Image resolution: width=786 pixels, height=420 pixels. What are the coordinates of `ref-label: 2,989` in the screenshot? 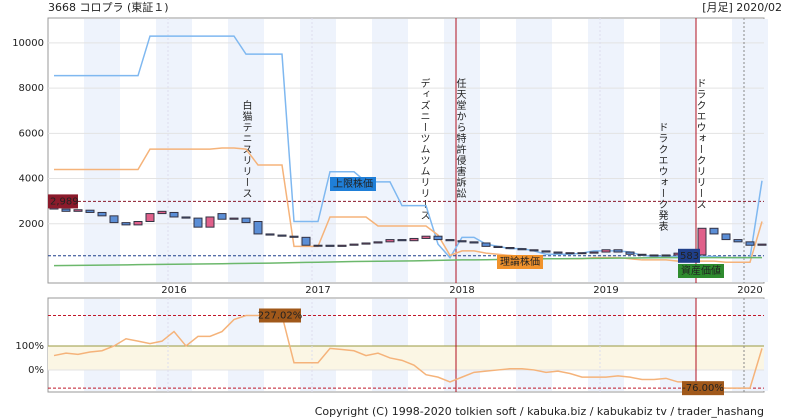 It's located at (64, 201).